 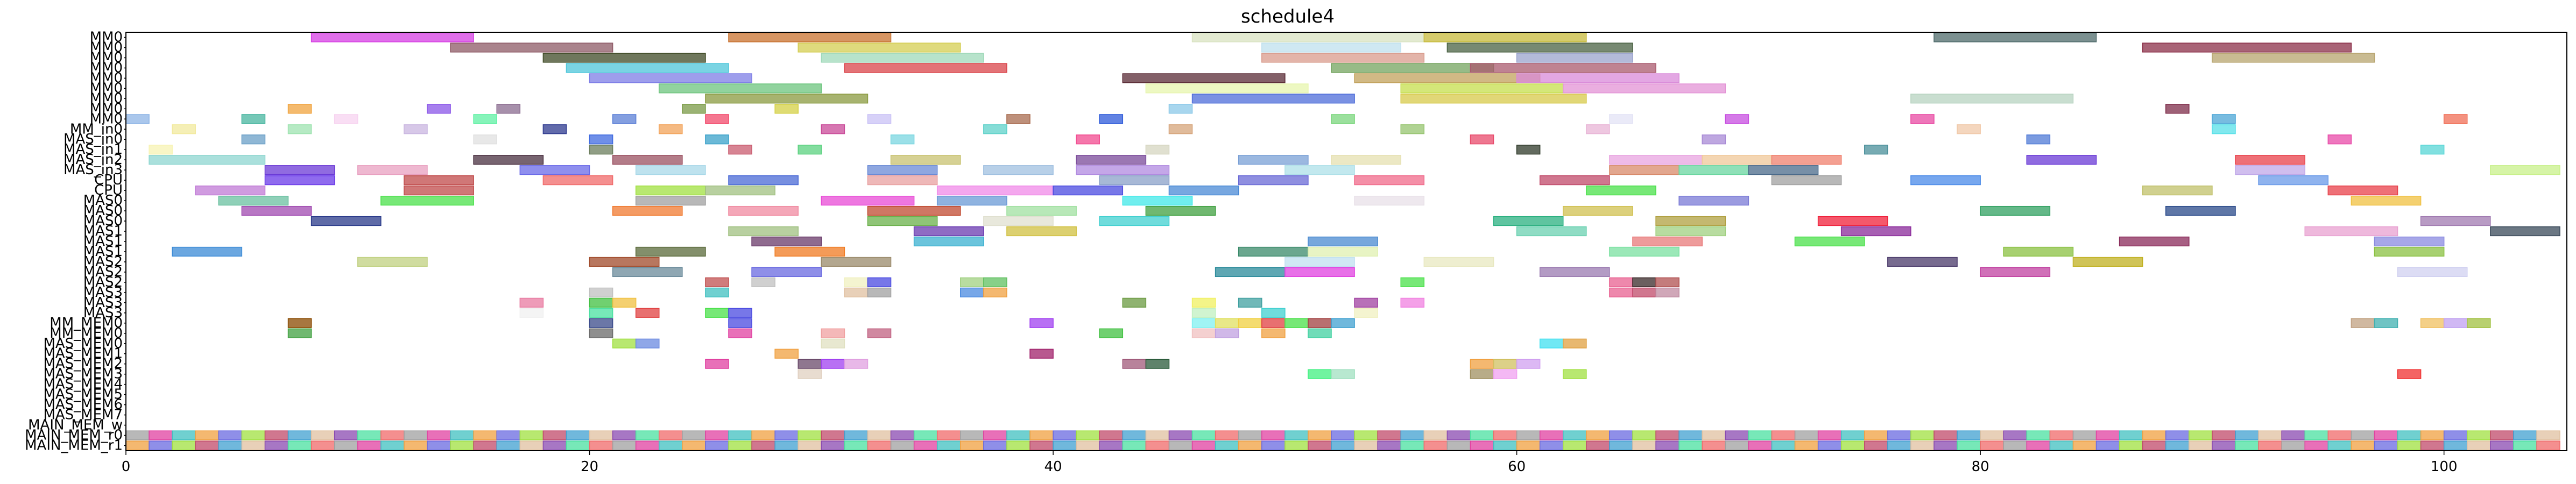 I want to click on y-tick-label: MAS_in2, so click(x=93, y=160).